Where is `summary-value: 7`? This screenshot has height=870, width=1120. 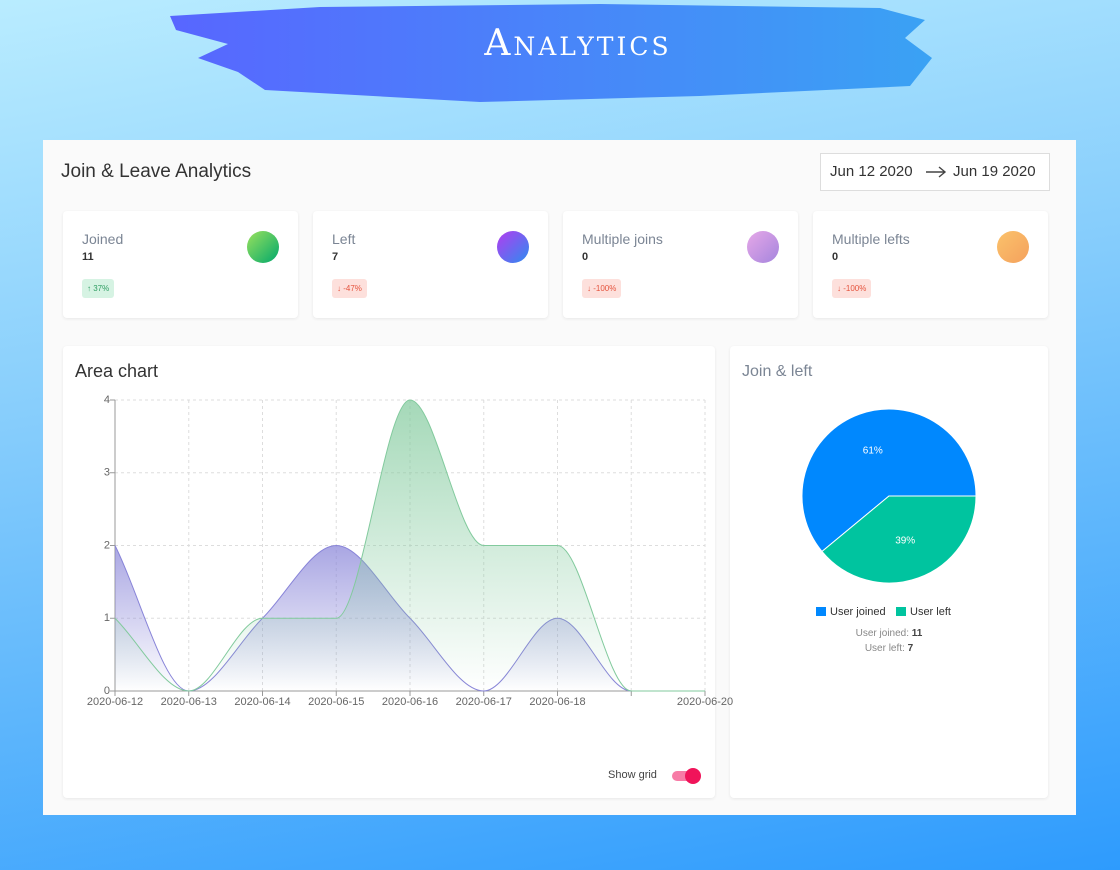 summary-value: 7 is located at coordinates (910, 648).